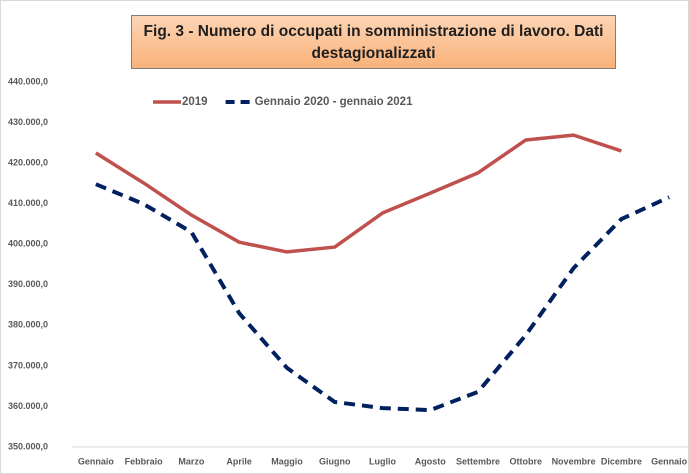 The width and height of the screenshot is (689, 474). I want to click on legend-label: Gennaio 2020 - gennaio 2021, so click(334, 102).